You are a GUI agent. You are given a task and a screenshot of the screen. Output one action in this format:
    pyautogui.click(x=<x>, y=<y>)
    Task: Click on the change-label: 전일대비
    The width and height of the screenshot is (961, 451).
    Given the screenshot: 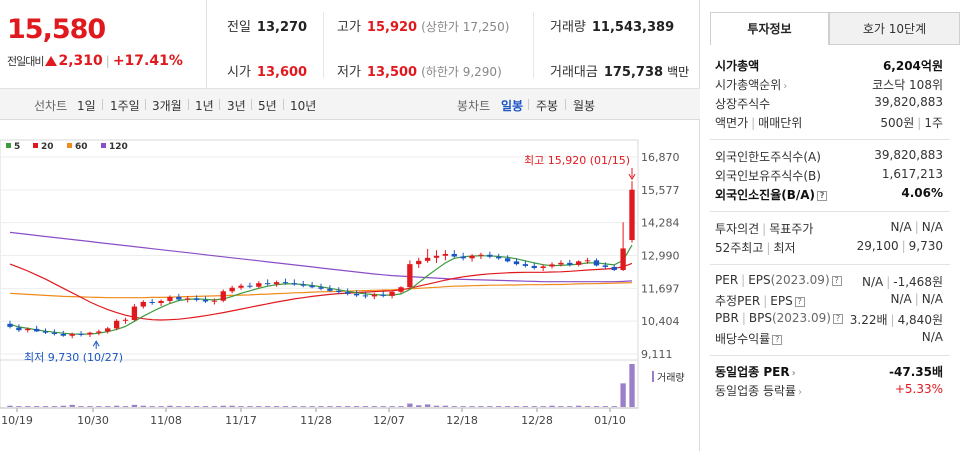 What is the action you would take?
    pyautogui.click(x=25, y=61)
    